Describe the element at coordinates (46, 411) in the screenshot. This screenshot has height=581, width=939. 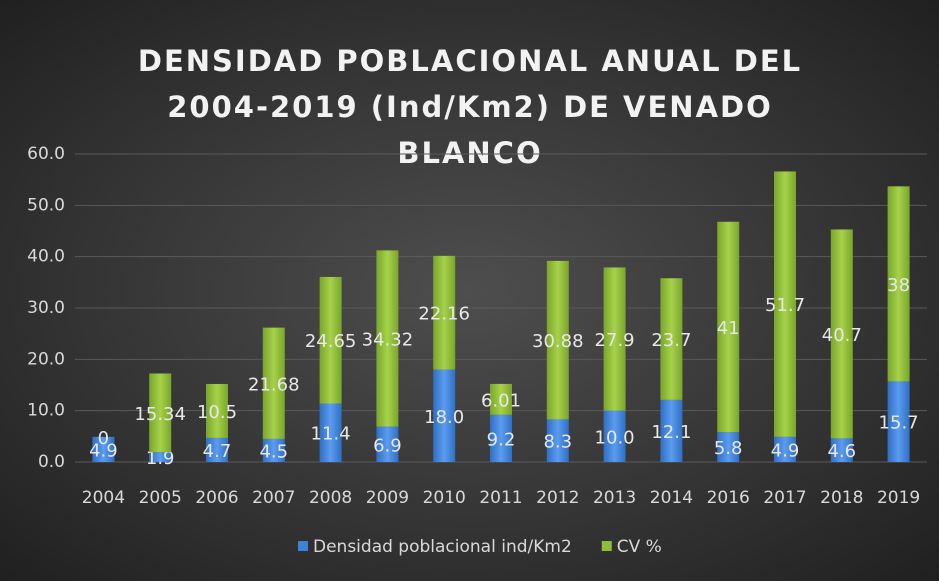
I see `y-tick-label: 10.0` at that location.